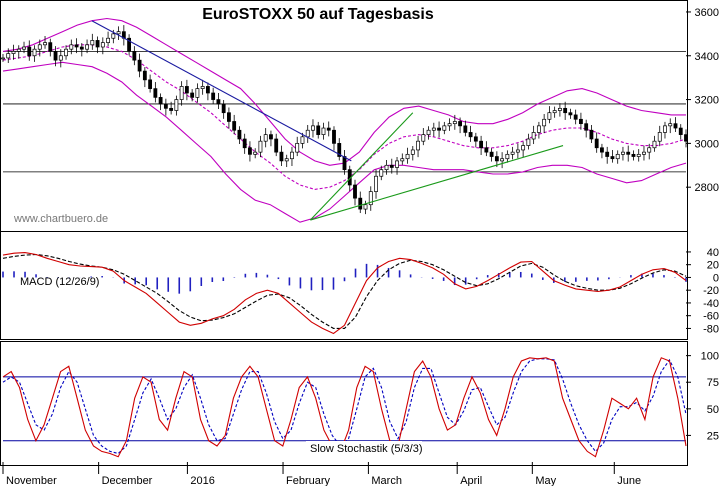 This screenshot has height=486, width=723. What do you see at coordinates (707, 13) in the screenshot?
I see `price-axis-tick-label: 3600` at bounding box center [707, 13].